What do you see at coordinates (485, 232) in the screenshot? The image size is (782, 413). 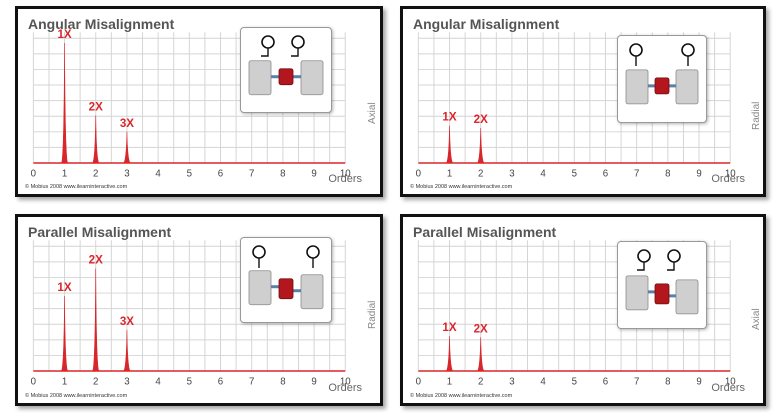 I see `chart-title: Parallel Misalignment` at bounding box center [485, 232].